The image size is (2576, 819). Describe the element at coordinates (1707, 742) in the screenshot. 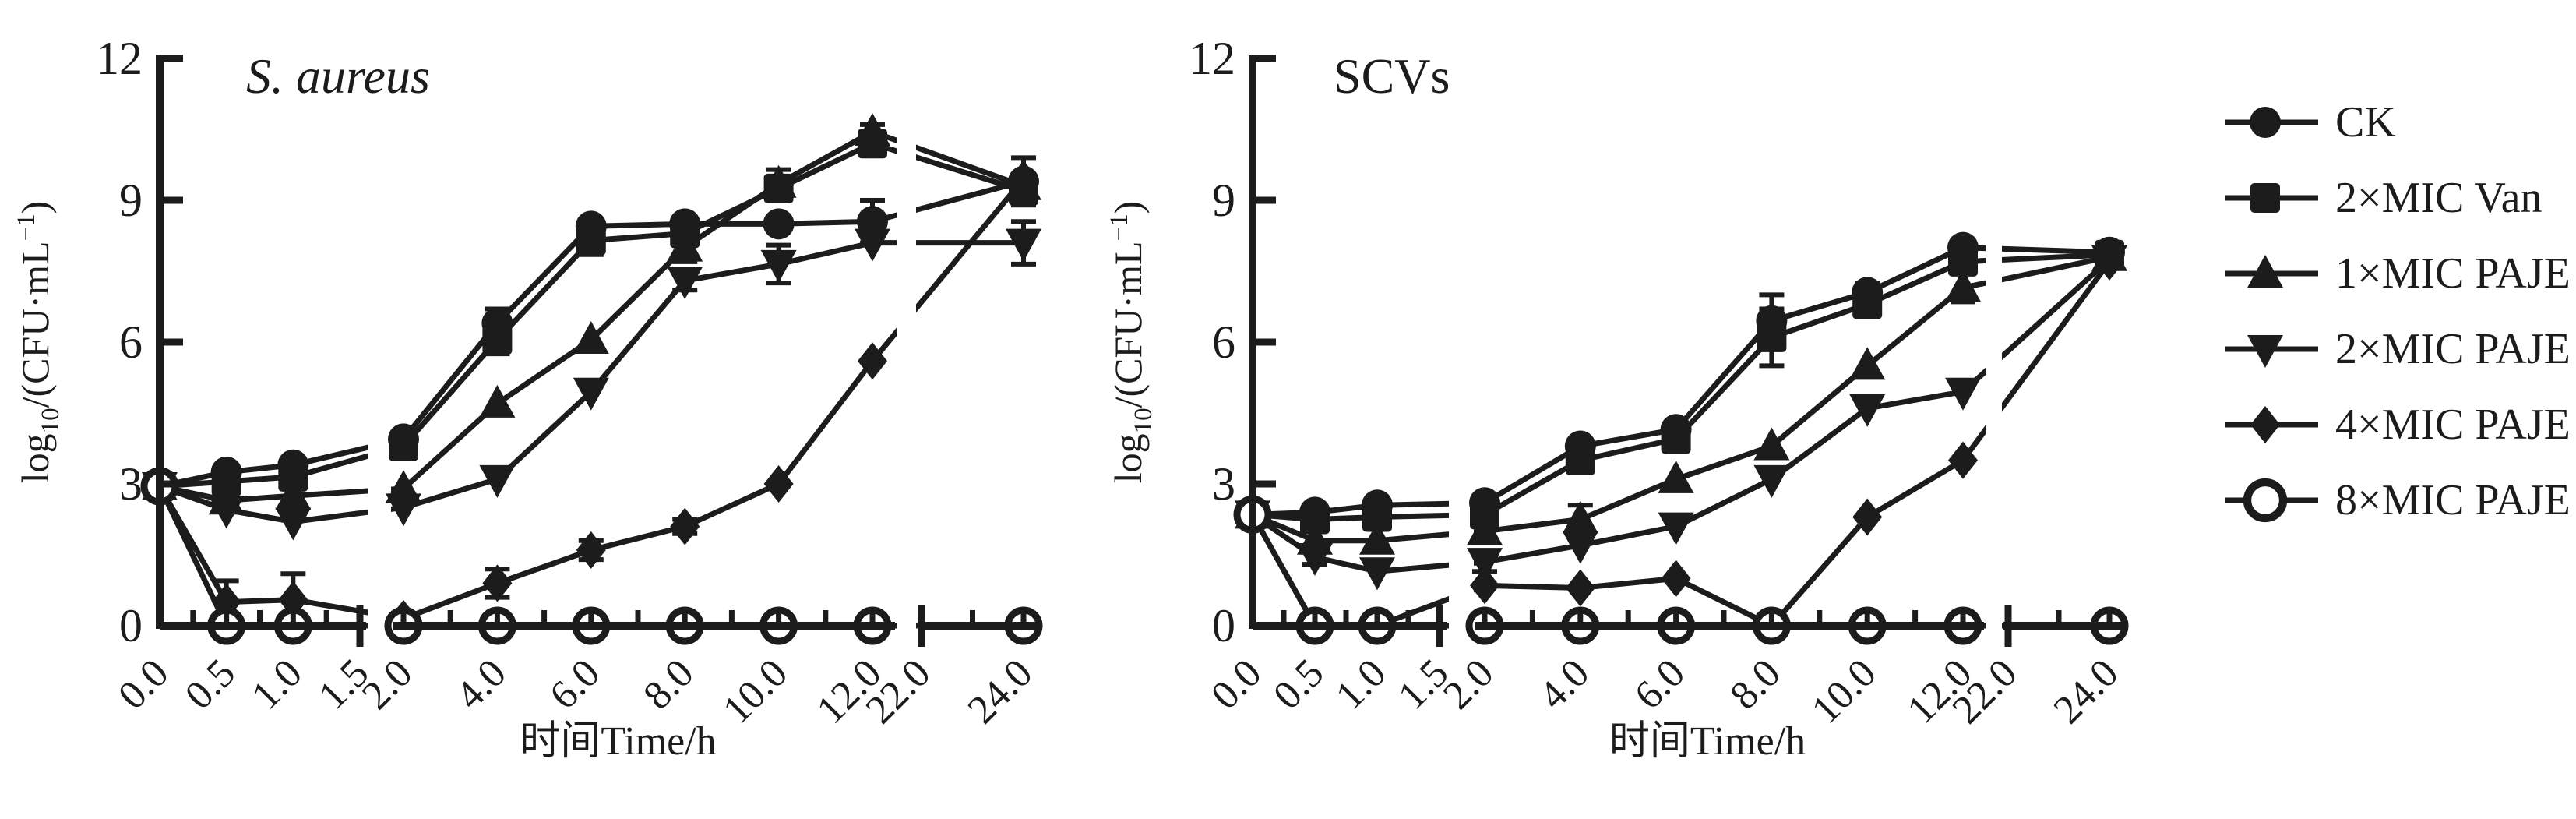

I see `x-axis-title: 时间Time/h` at that location.